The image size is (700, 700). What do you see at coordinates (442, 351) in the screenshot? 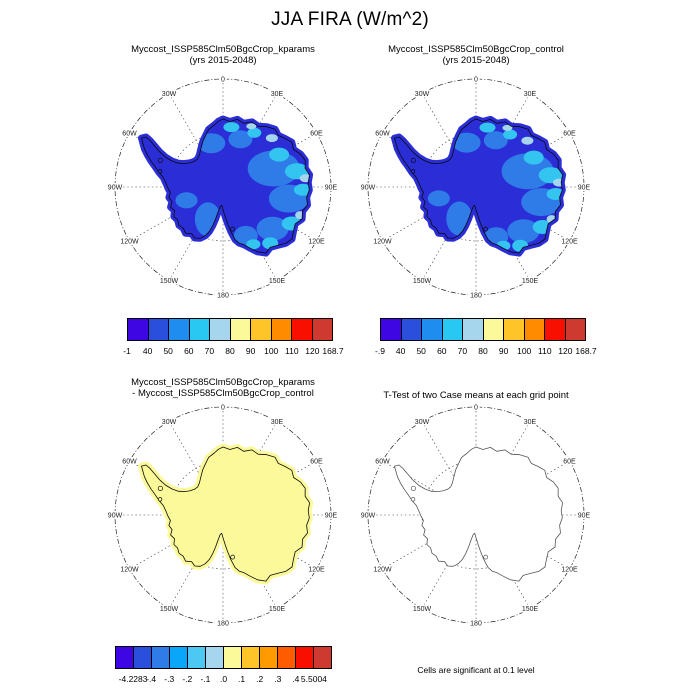
I see `colorbar-tick-label: 60` at bounding box center [442, 351].